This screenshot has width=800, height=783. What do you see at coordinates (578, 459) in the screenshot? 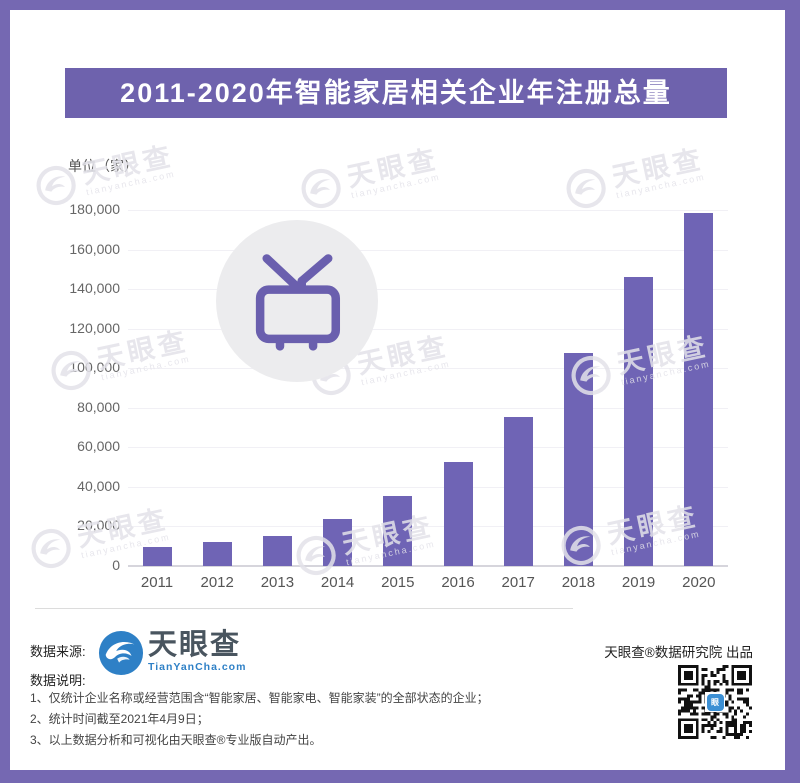
I see `bar-2018` at bounding box center [578, 459].